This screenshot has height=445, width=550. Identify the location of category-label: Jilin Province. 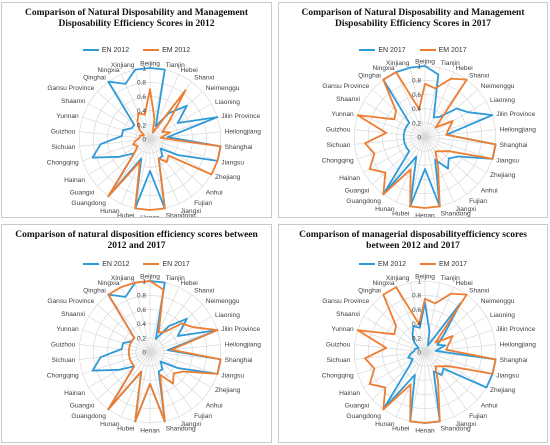
(240, 116).